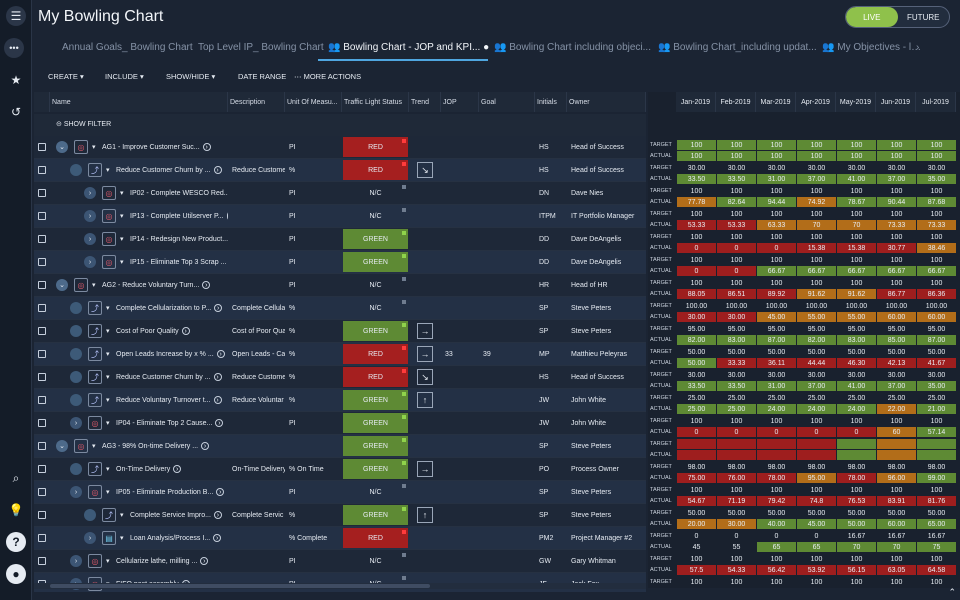  What do you see at coordinates (736, 536) in the screenshot?
I see `target-cell: 0` at bounding box center [736, 536].